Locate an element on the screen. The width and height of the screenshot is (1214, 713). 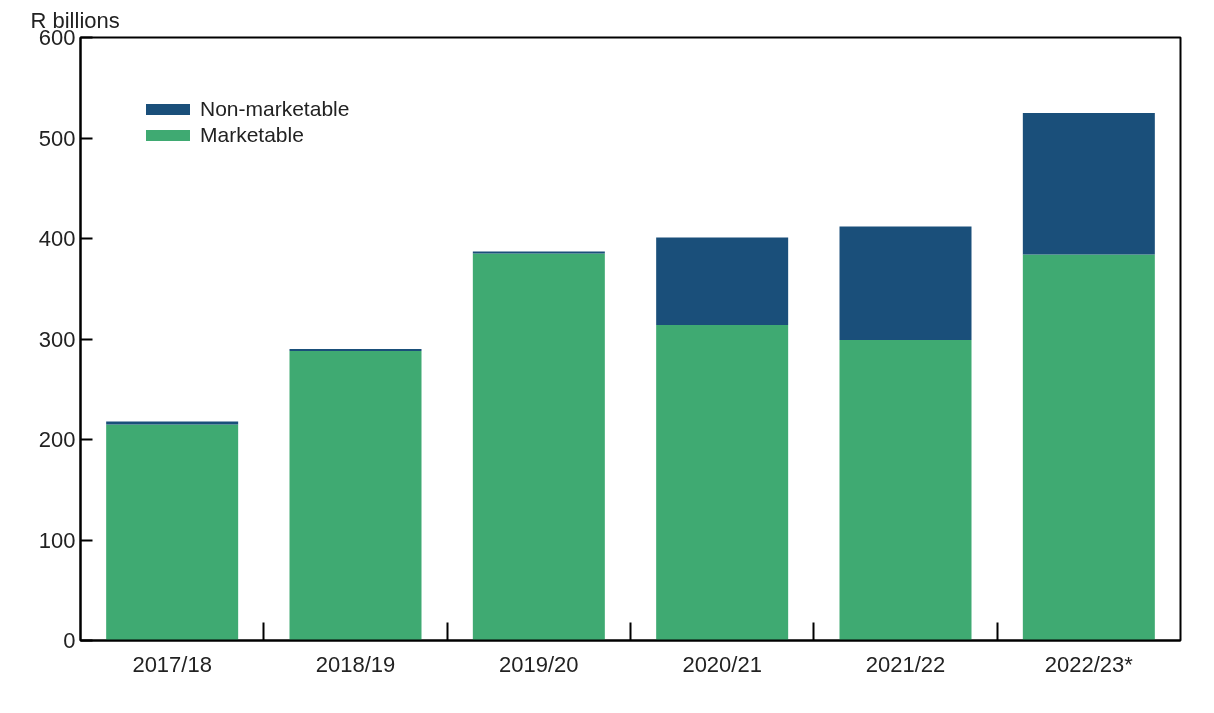
x-tick-label: 2021/22 is located at coordinates (905, 664).